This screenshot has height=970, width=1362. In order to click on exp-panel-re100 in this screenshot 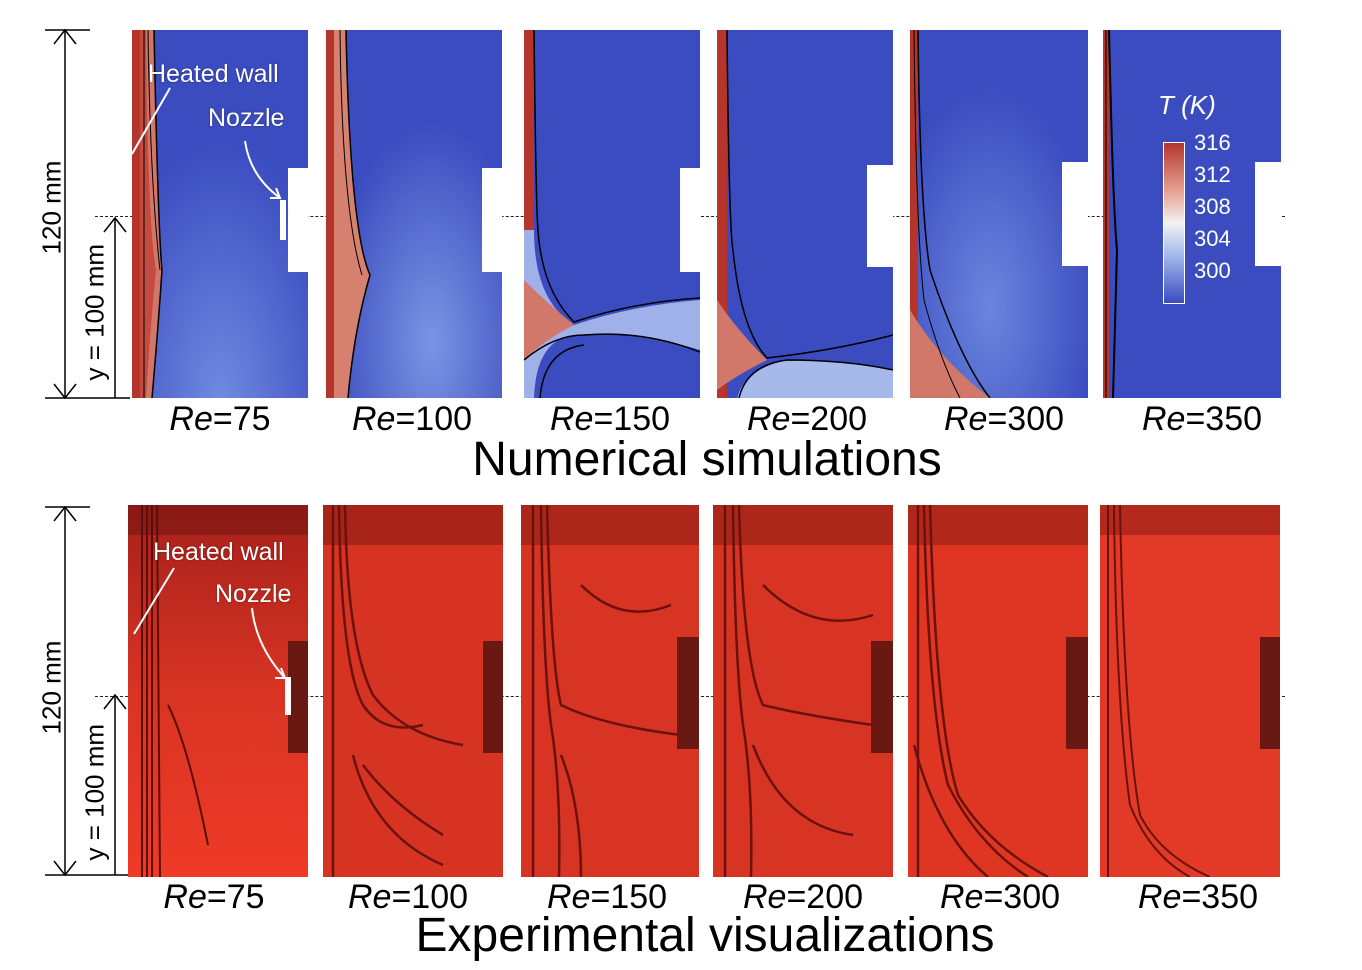, I will do `click(413, 691)`.